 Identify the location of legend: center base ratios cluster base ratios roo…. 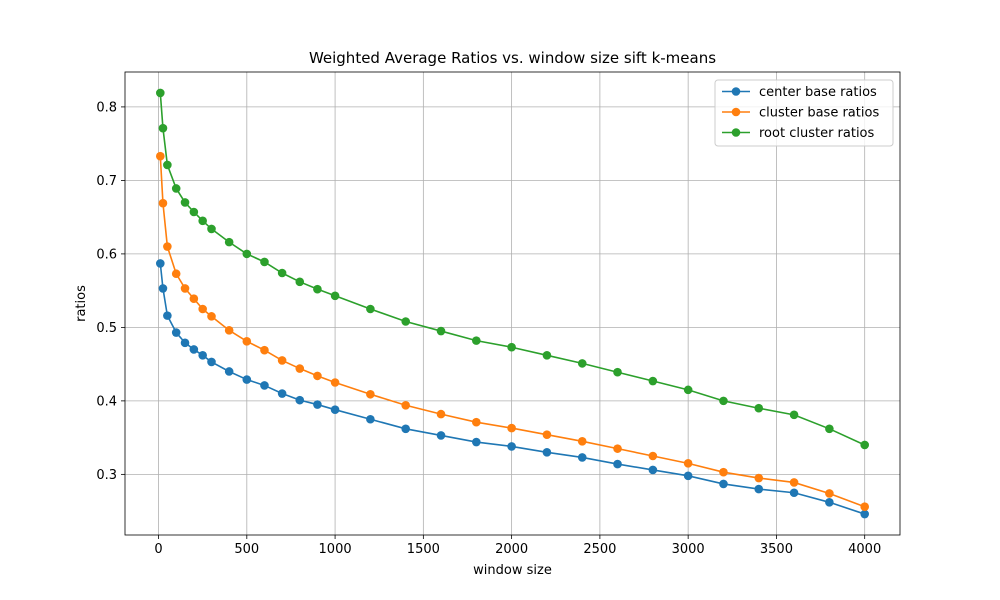
(804, 113).